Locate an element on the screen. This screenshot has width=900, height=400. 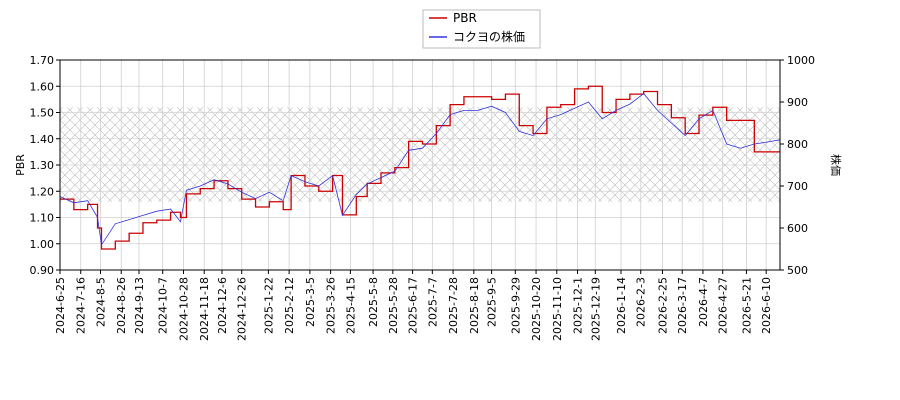
x-tick-label: 2025-9-29 is located at coordinates (515, 305).